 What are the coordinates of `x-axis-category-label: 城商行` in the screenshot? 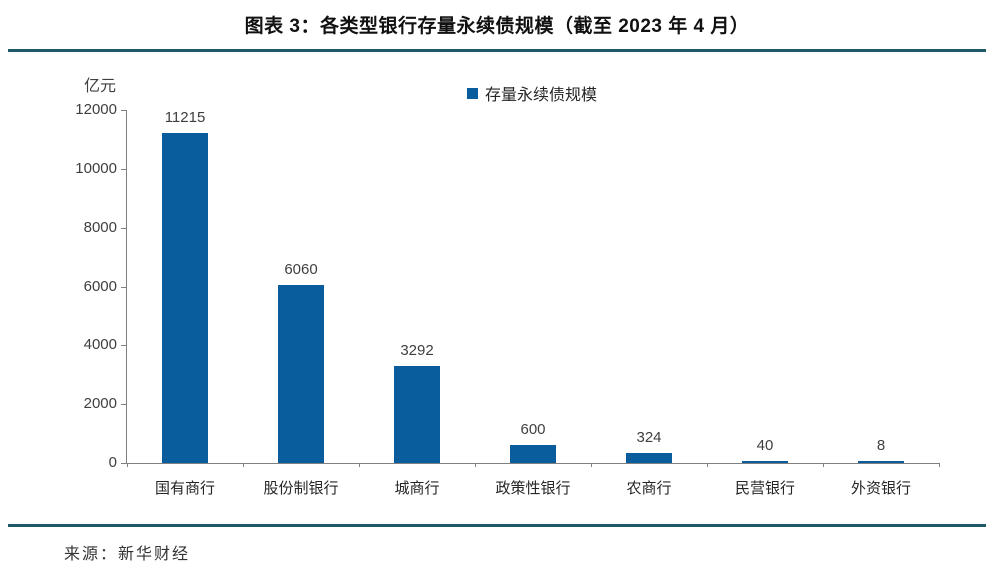 It's located at (417, 488).